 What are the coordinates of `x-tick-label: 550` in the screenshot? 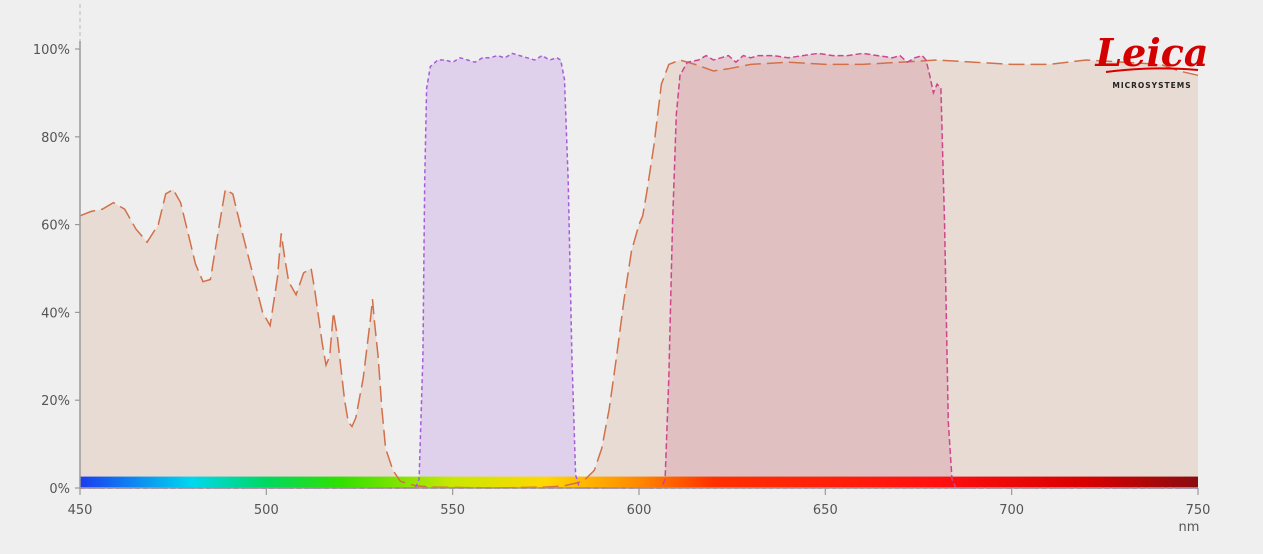 It's located at (452, 510).